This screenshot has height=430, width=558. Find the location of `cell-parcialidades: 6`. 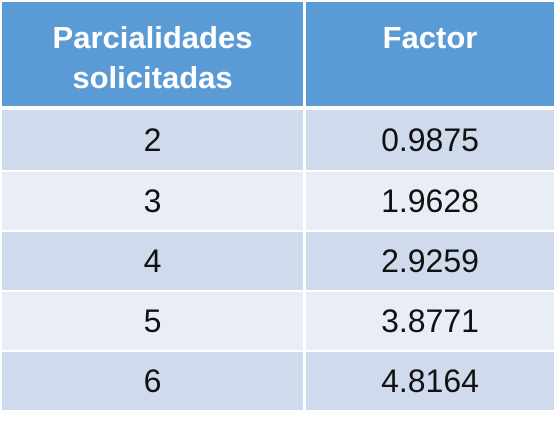

cell-parcialidades: 6 is located at coordinates (153, 380).